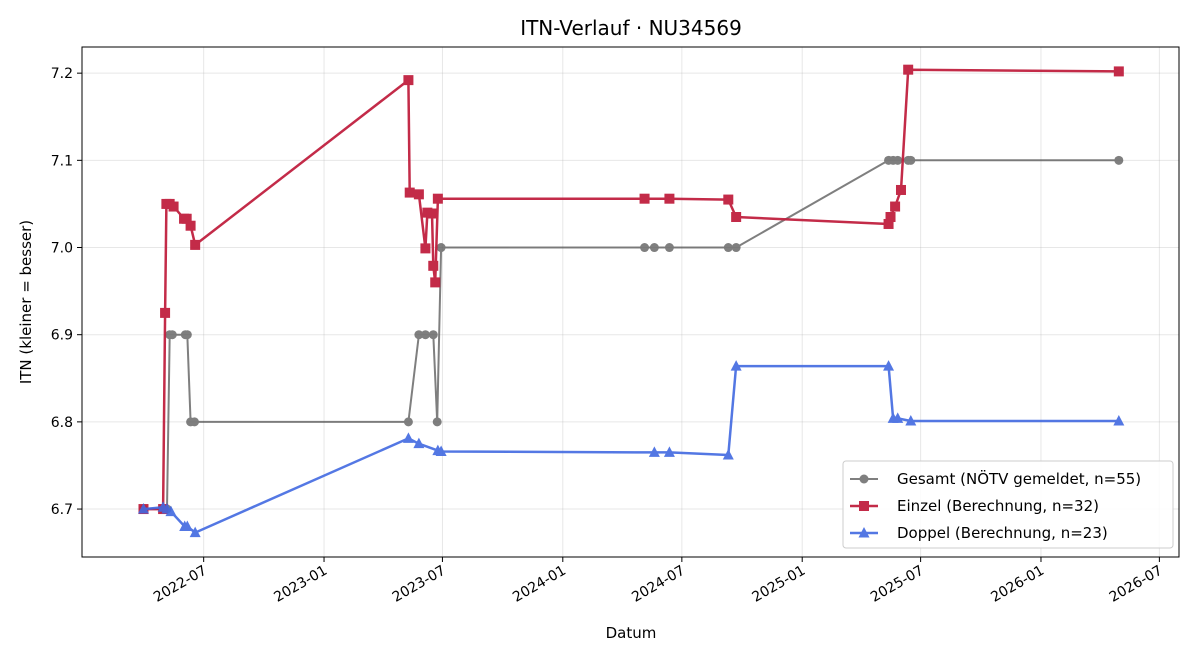 The image size is (1200, 660). What do you see at coordinates (62, 336) in the screenshot?
I see `y-tick-label: 6.9` at bounding box center [62, 336].